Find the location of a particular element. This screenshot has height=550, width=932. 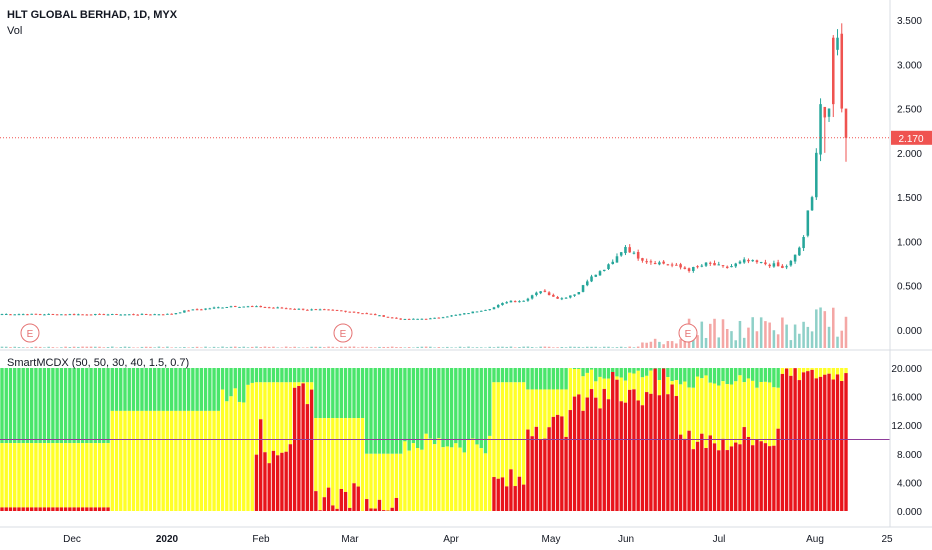

indicator-axis: 20.000 16.000 12.000 8.000 4.000 0.000 is located at coordinates (906, 441).